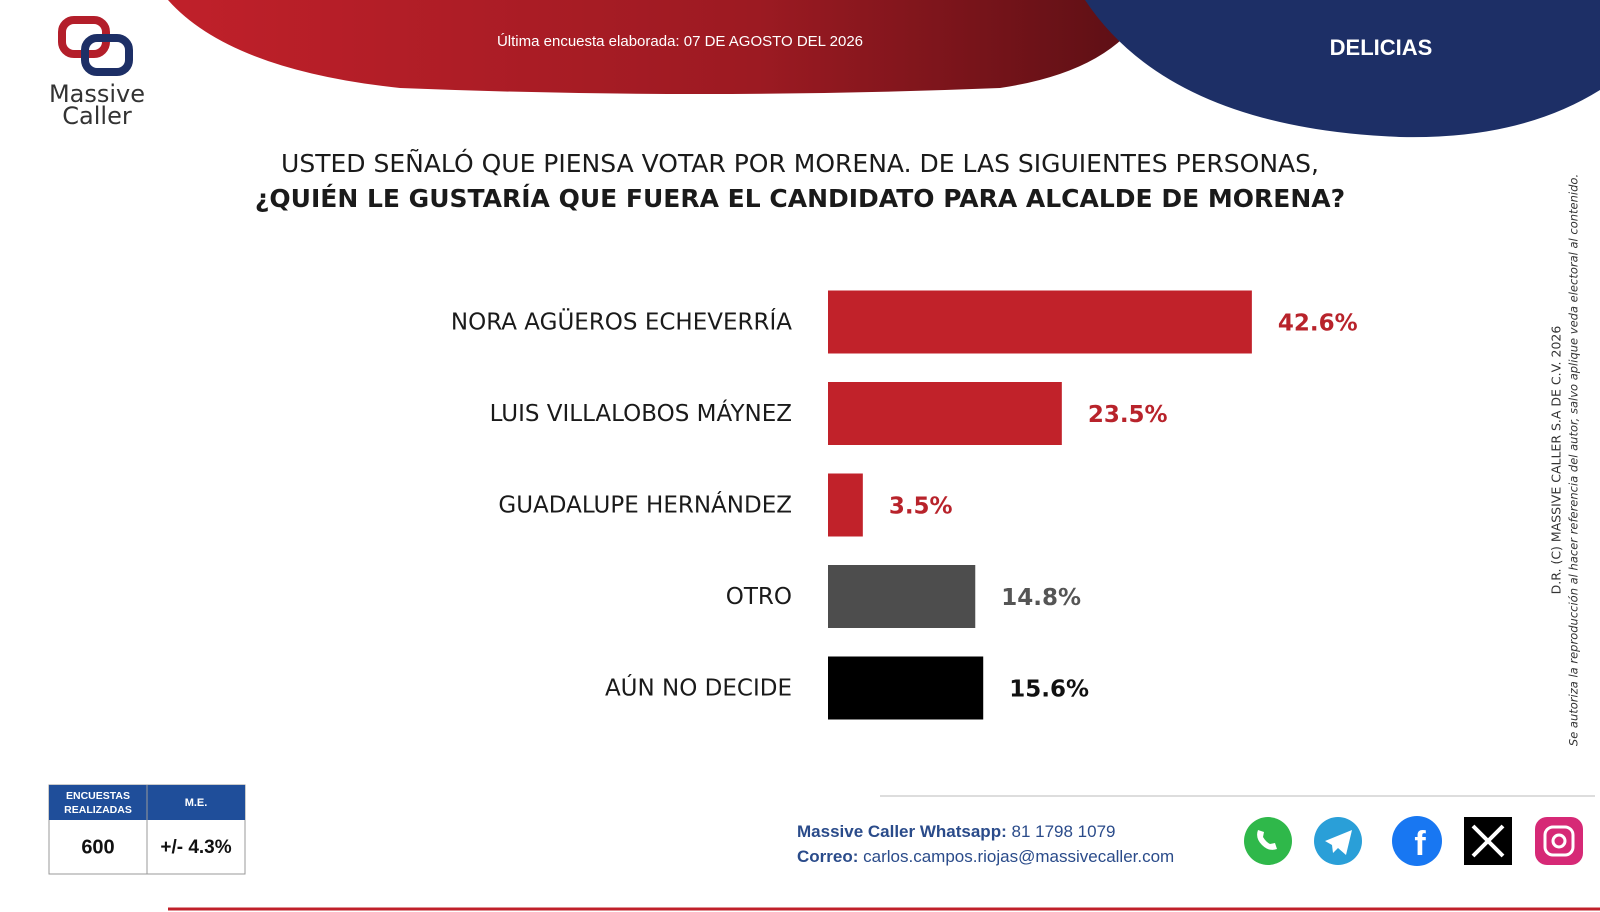 This screenshot has height=912, width=1600. I want to click on value-label: 15.6%, so click(1049, 690).